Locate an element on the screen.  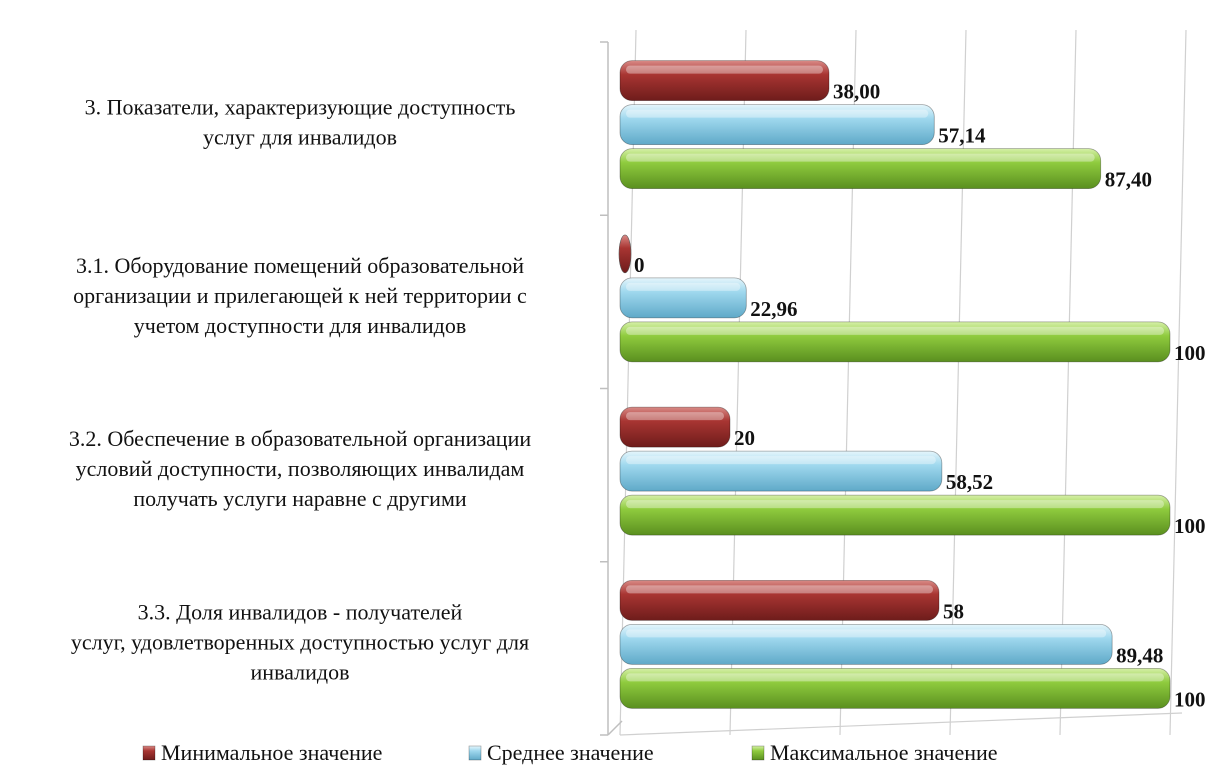
value-label: 58,52 is located at coordinates (969, 482).